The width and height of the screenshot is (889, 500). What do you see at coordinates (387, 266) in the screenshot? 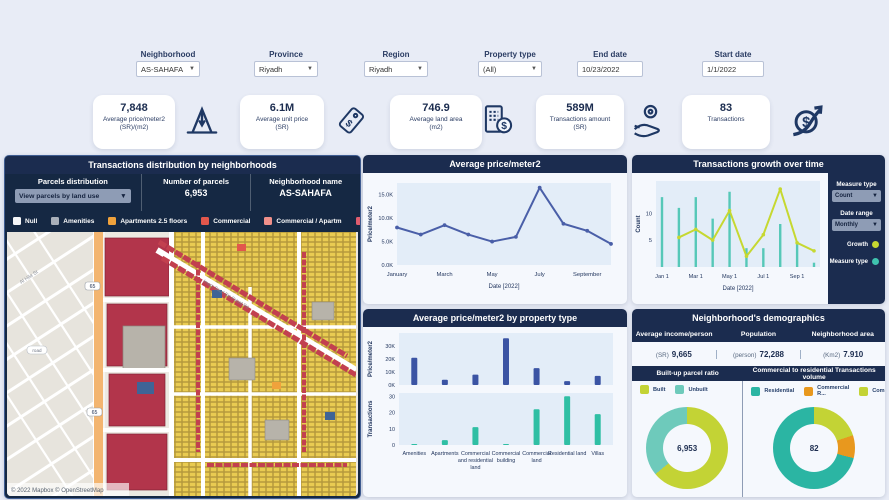
I see `svg-text: 0.0K` at bounding box center [387, 266].